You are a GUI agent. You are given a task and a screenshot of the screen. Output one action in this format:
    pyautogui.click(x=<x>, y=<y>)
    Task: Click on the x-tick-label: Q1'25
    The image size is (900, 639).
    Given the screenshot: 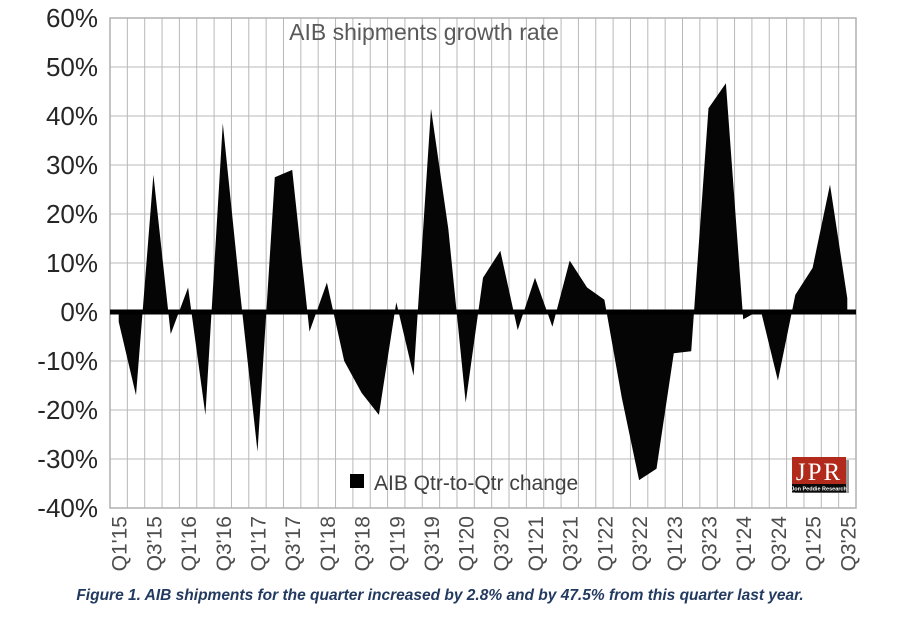 What is the action you would take?
    pyautogui.click(x=814, y=543)
    